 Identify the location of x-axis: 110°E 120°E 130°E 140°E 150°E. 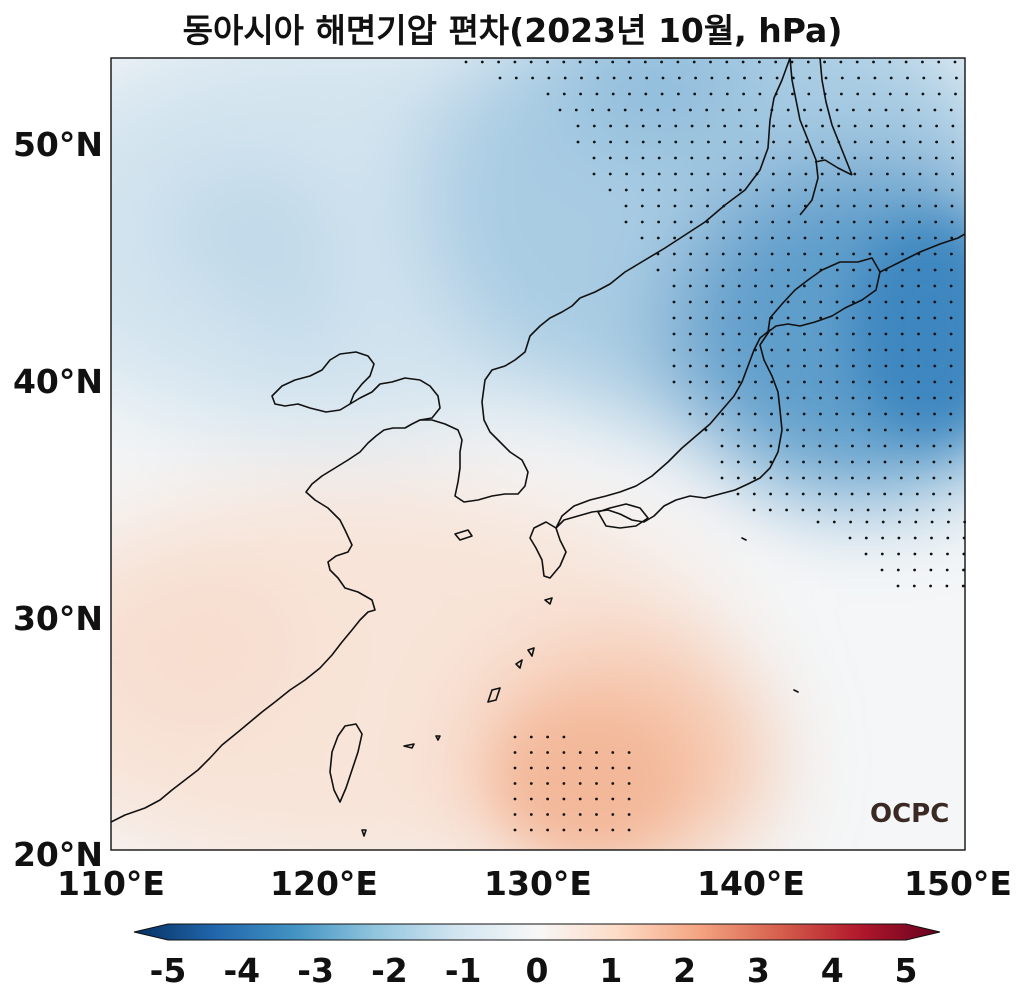
(534, 883).